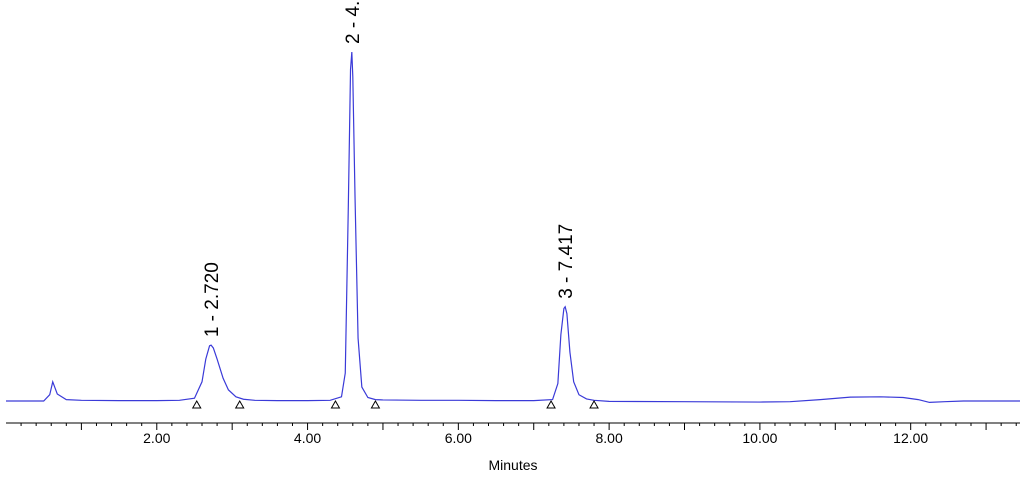  Describe the element at coordinates (608, 438) in the screenshot. I see `x-tick-label: 8.00` at that location.